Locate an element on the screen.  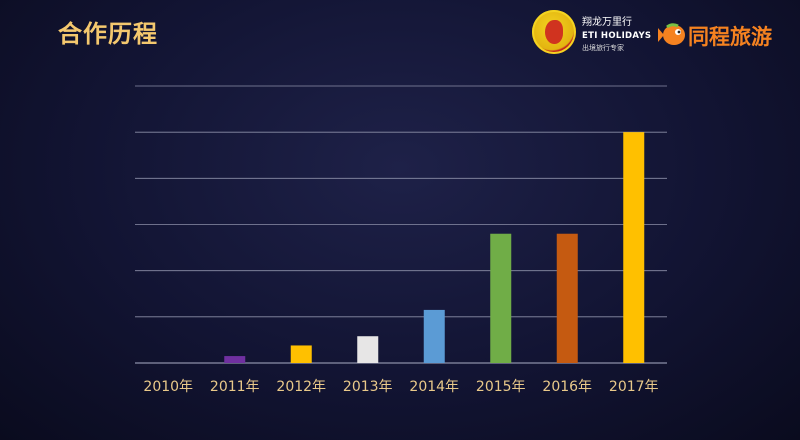
page-title: 合作历程 is located at coordinates (108, 34).